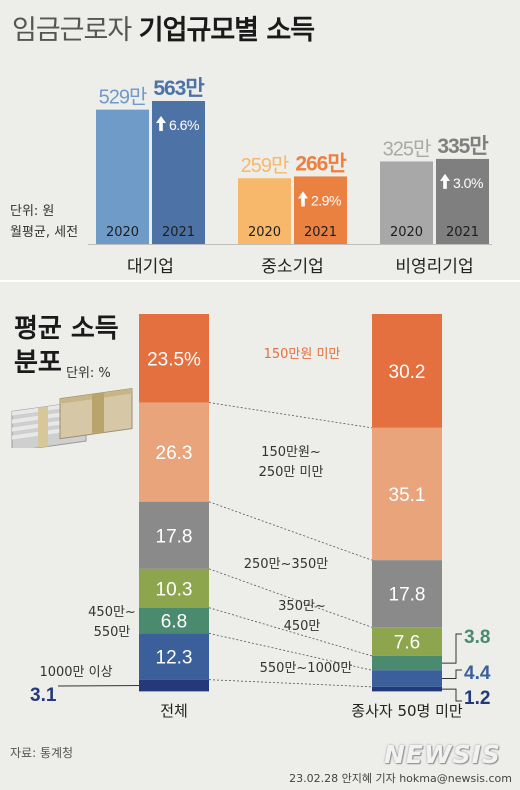  I want to click on chart-title: 임금근로자 기업규모별 소득, so click(163, 30).